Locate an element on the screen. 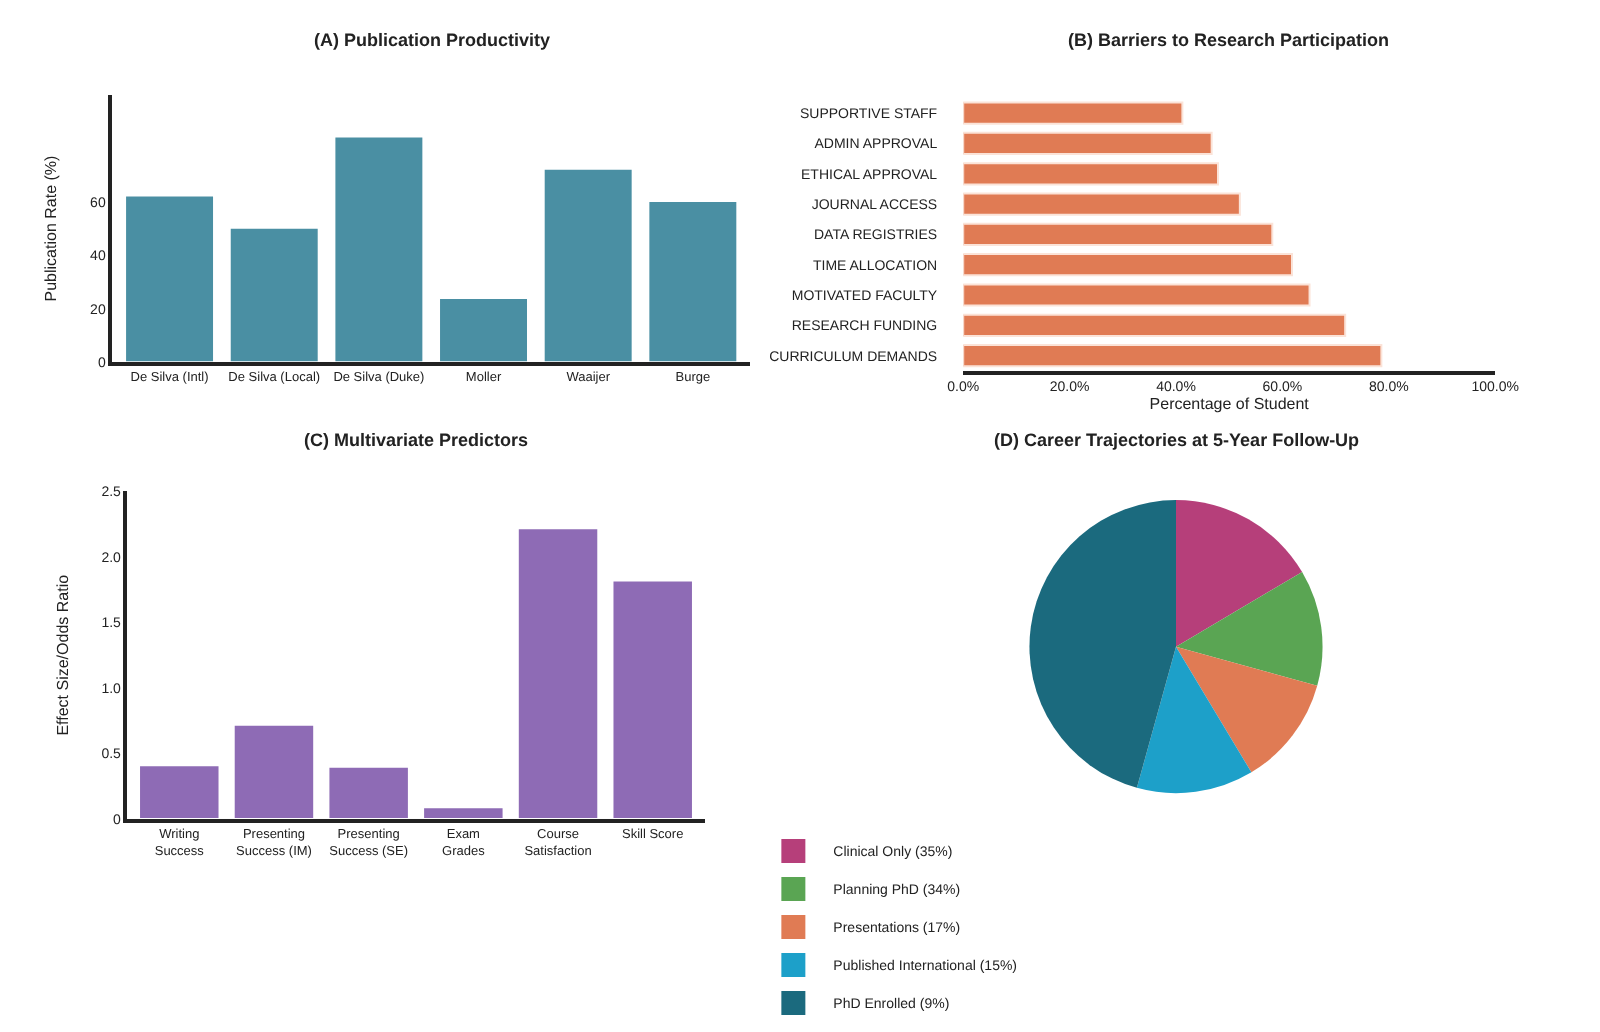 Image resolution: width=1600 pixels, height=1032 pixels. chart-title: (C) Multivariate Predictors is located at coordinates (416, 440).